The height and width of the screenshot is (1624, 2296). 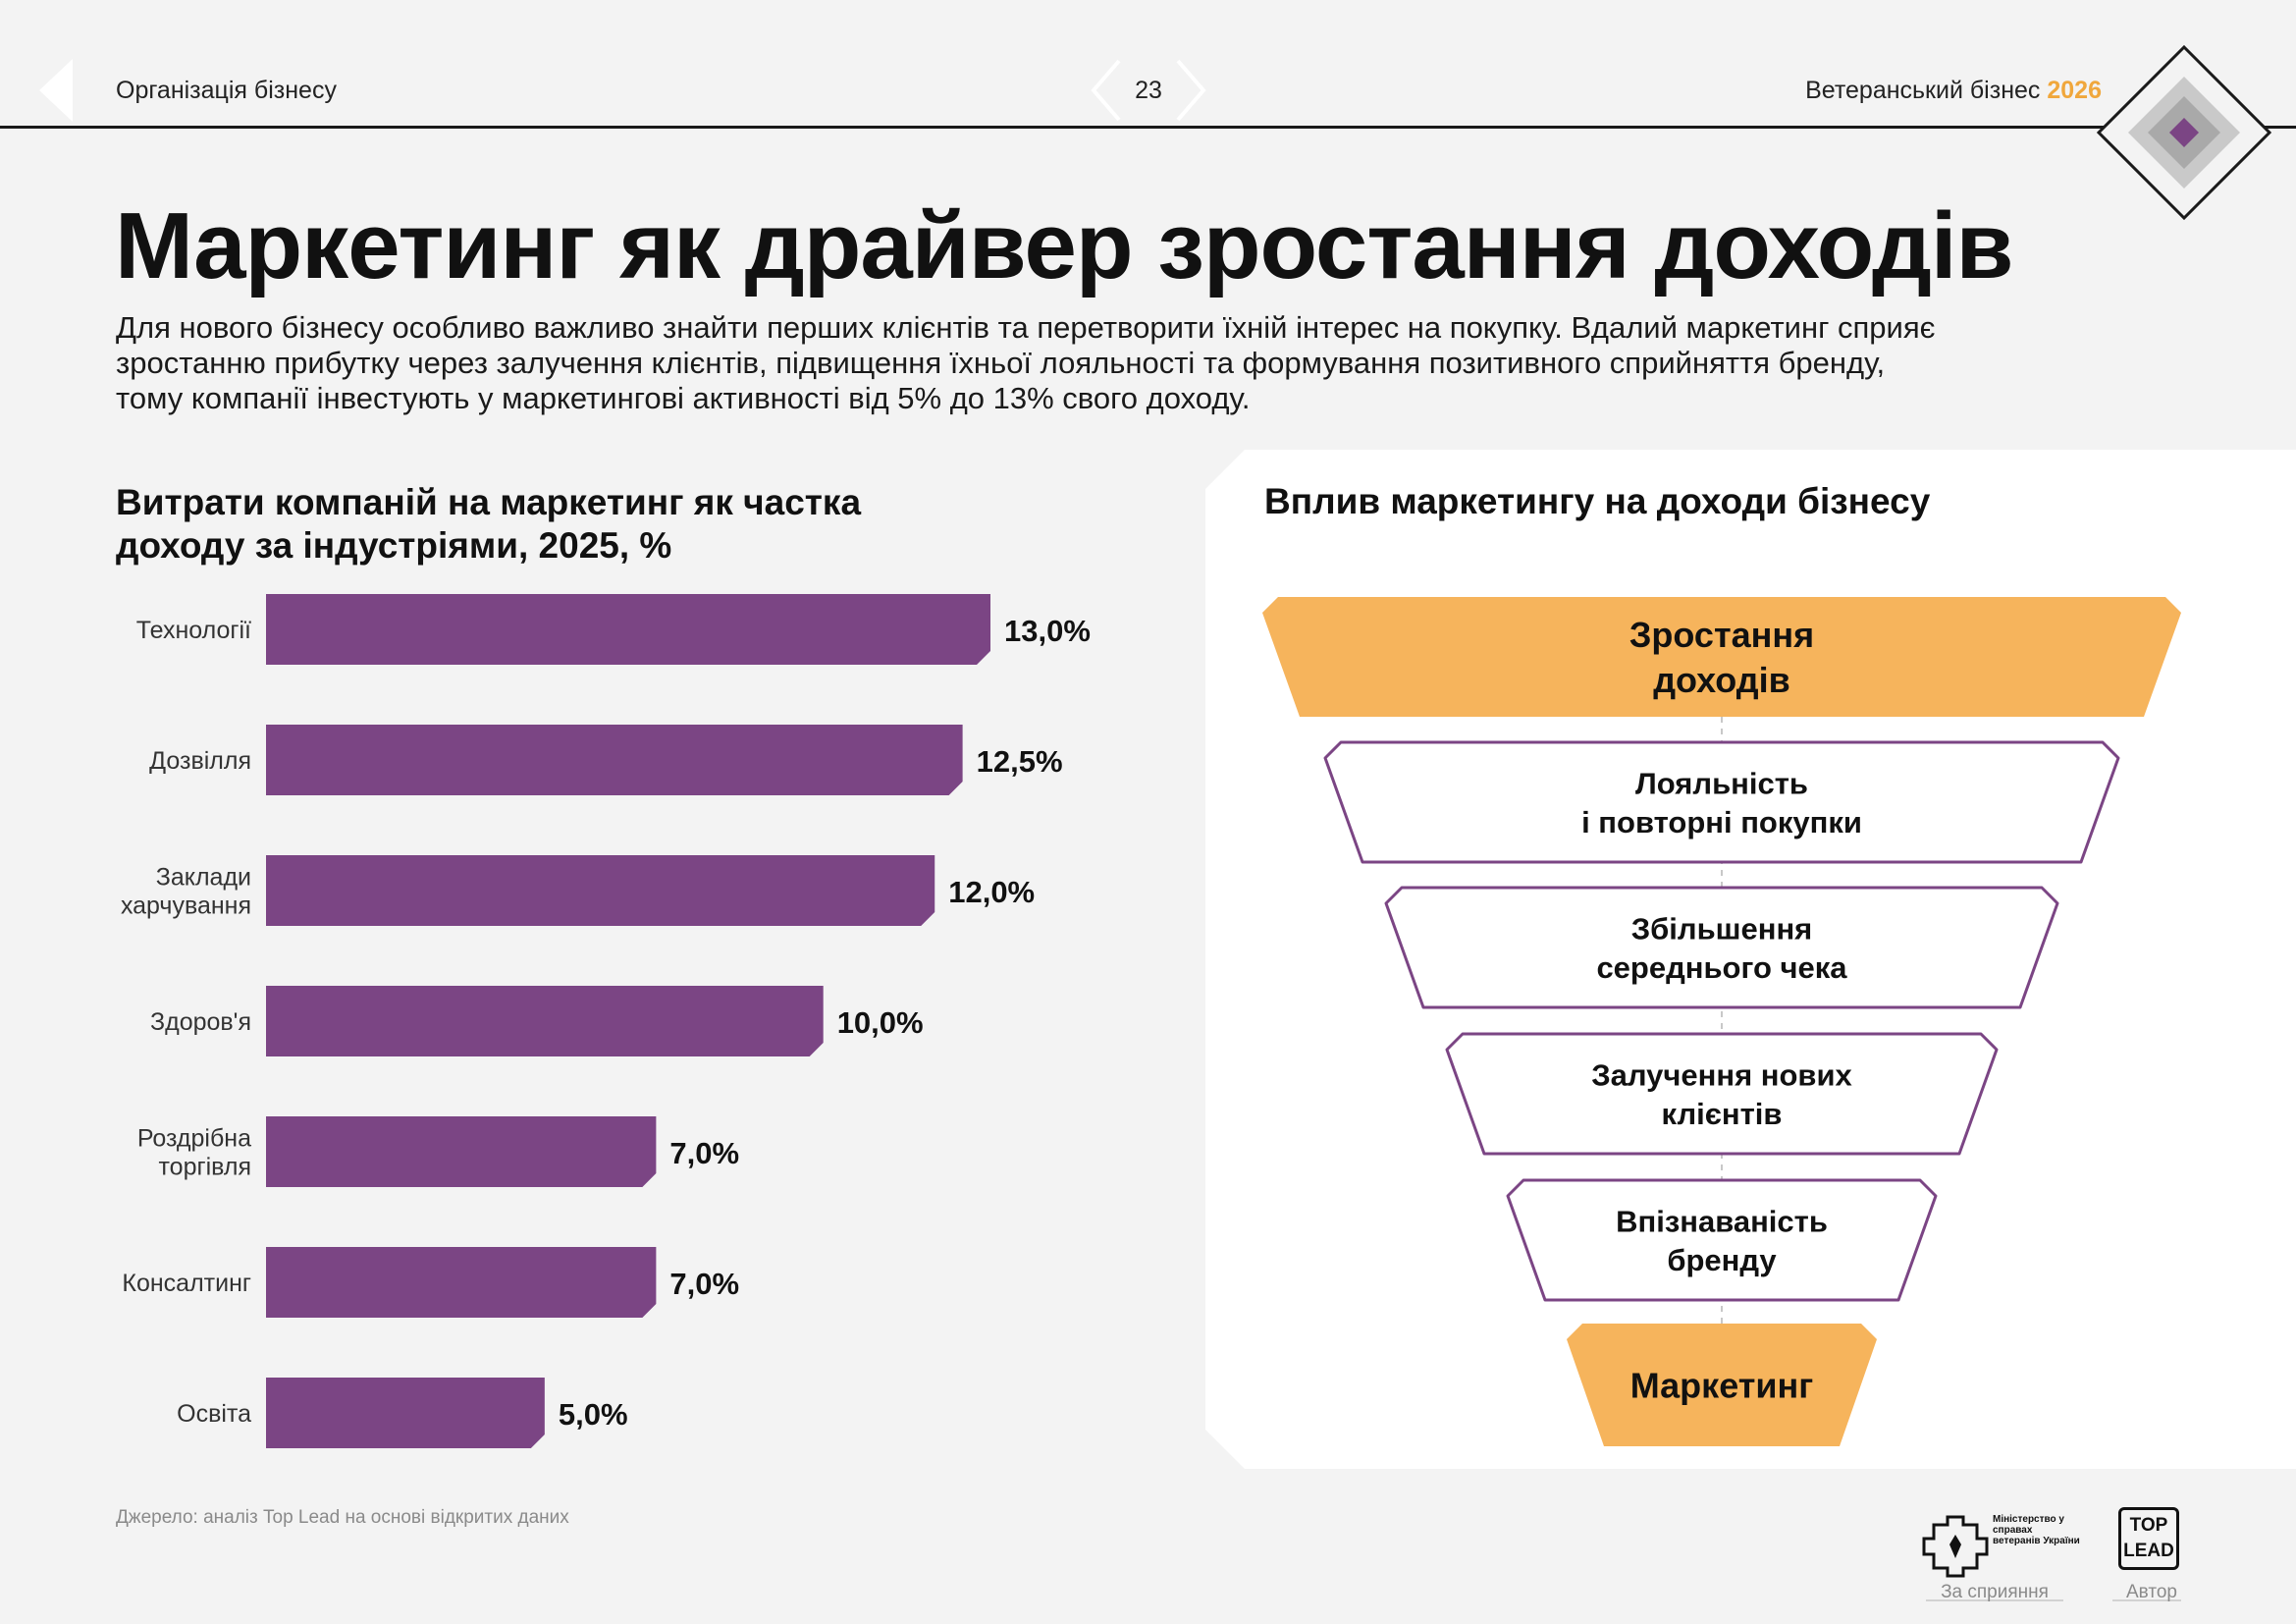 What do you see at coordinates (1721, 635) in the screenshot?
I see `funnel-level-label: Зростання` at bounding box center [1721, 635].